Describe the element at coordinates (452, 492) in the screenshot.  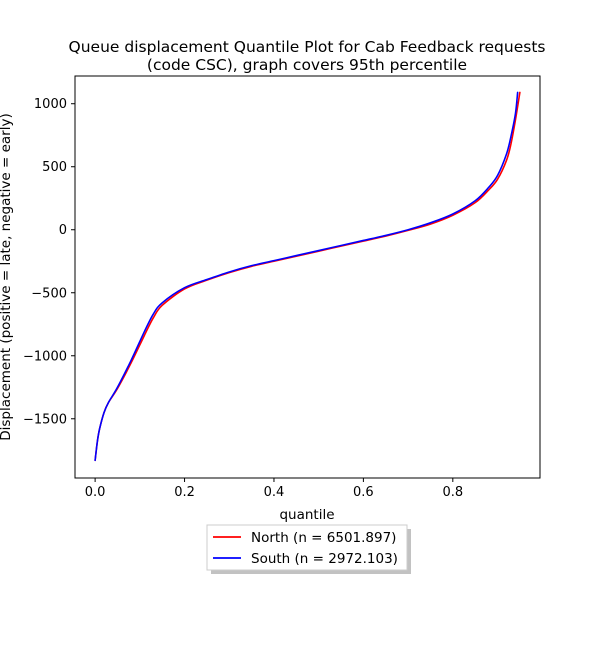
I see `x-tick-label: 0.8` at that location.